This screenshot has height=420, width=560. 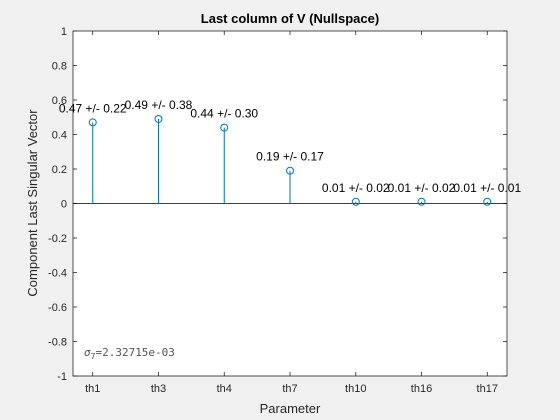 I want to click on x-tick-label: th10, so click(x=355, y=389).